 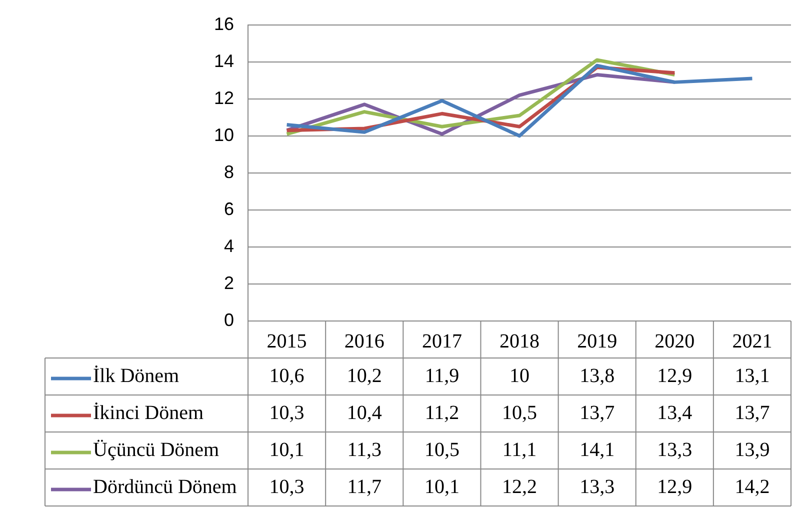 I want to click on data-label: 13,1, so click(x=752, y=375).